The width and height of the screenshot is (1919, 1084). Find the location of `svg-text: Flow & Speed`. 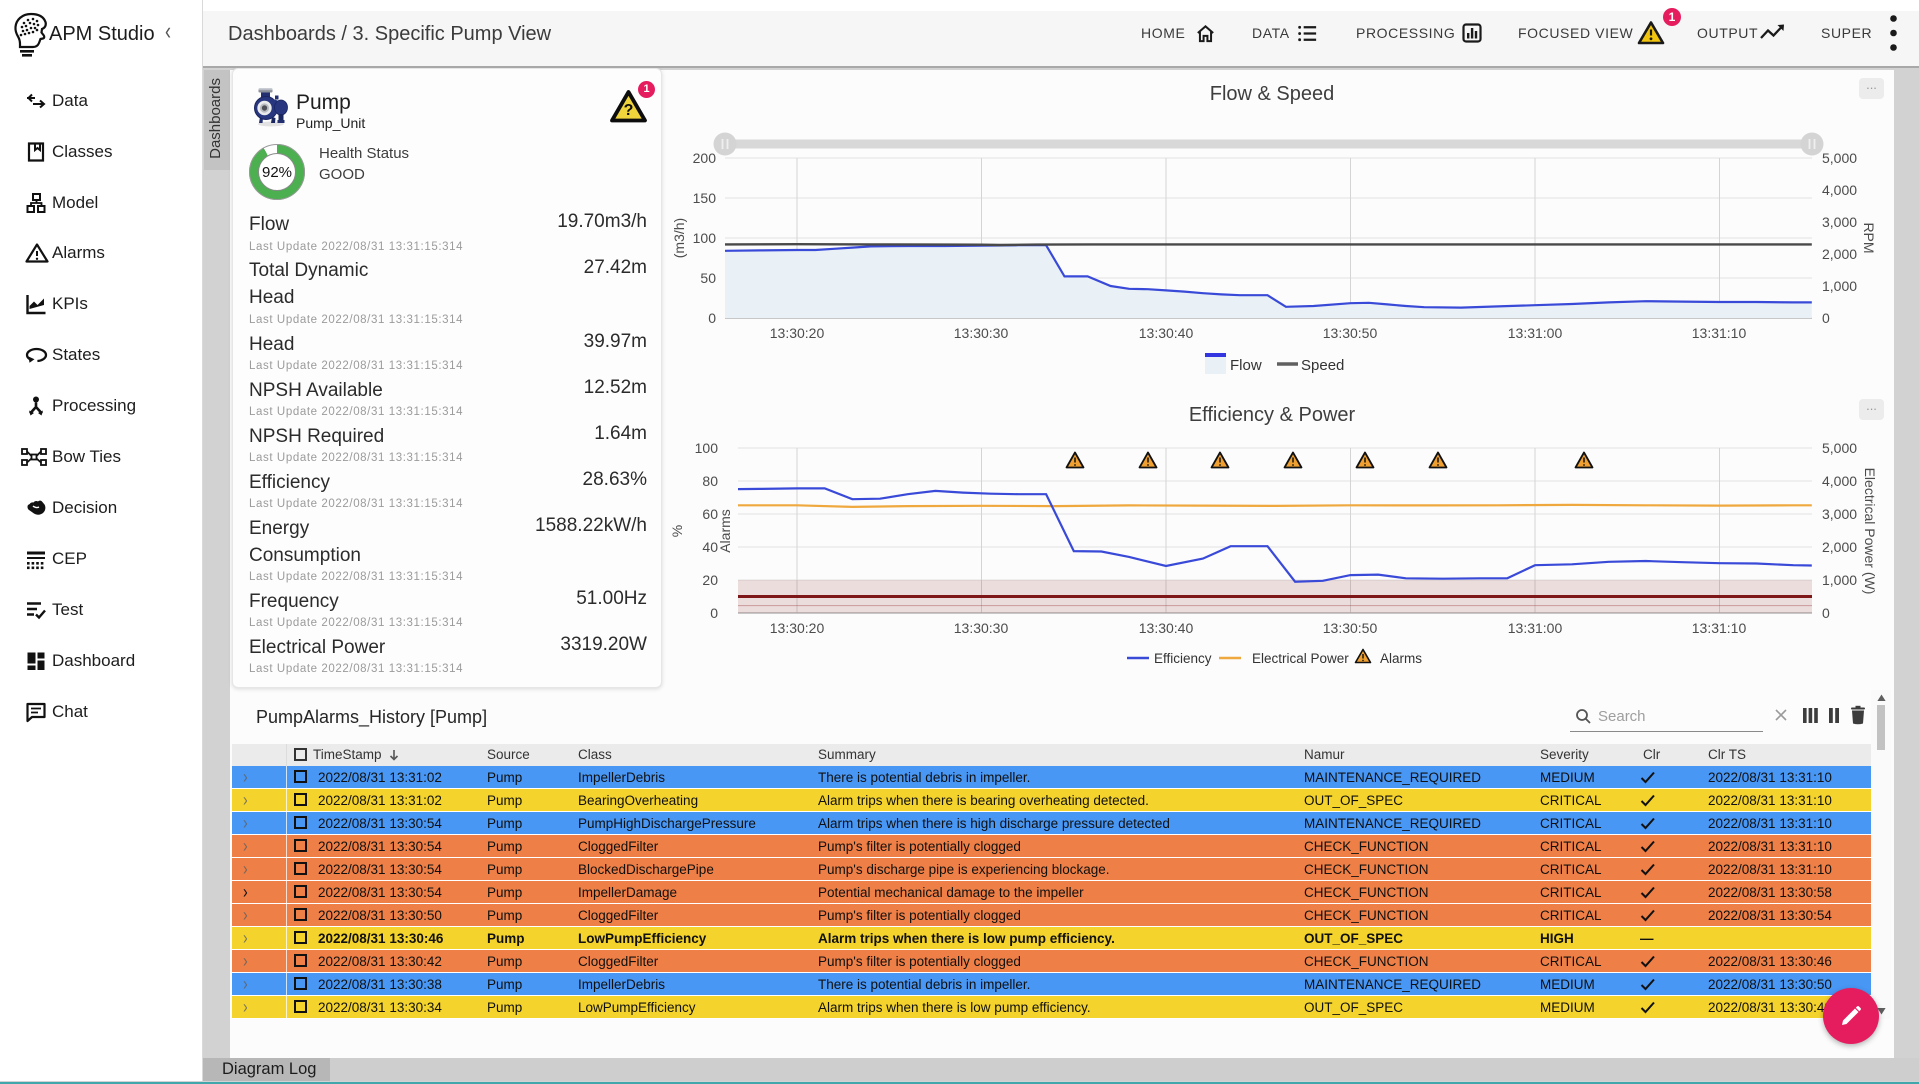

svg-text: Flow & Speed is located at coordinates (1272, 94).